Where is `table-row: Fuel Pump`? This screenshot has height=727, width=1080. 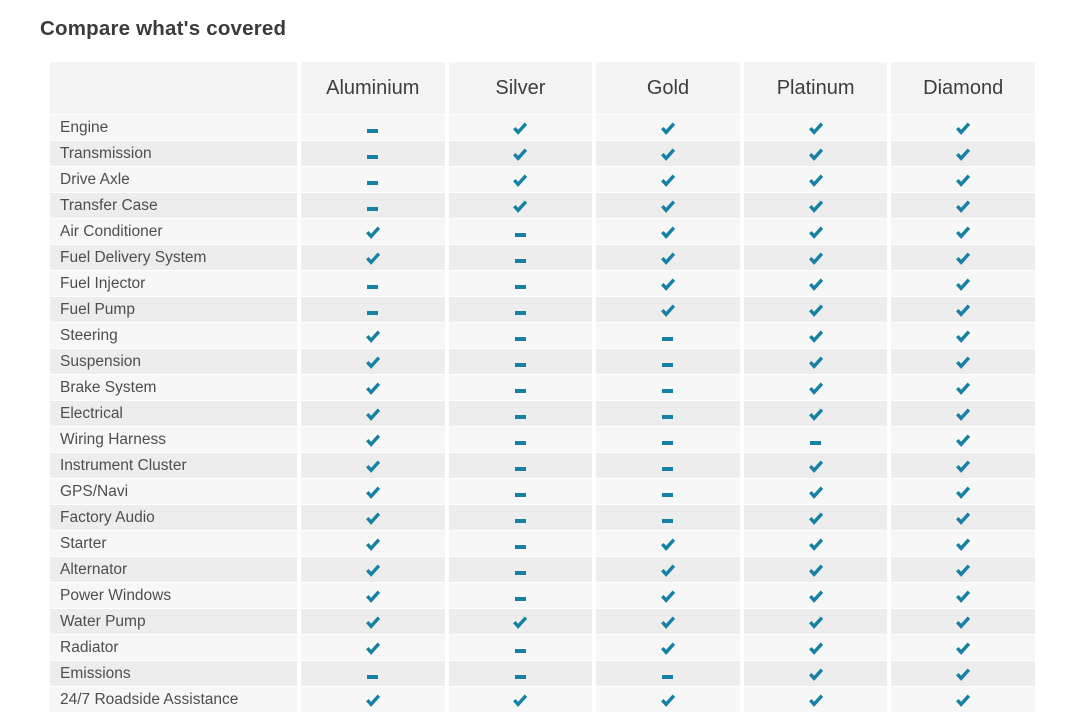
table-row: Fuel Pump is located at coordinates (542, 309).